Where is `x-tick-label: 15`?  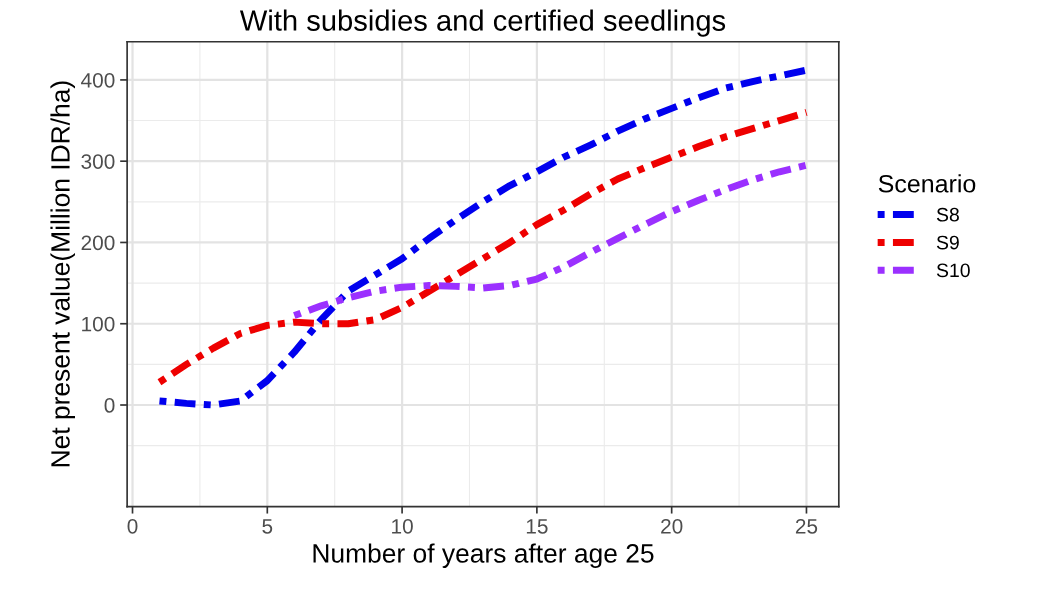 x-tick-label: 15 is located at coordinates (537, 526).